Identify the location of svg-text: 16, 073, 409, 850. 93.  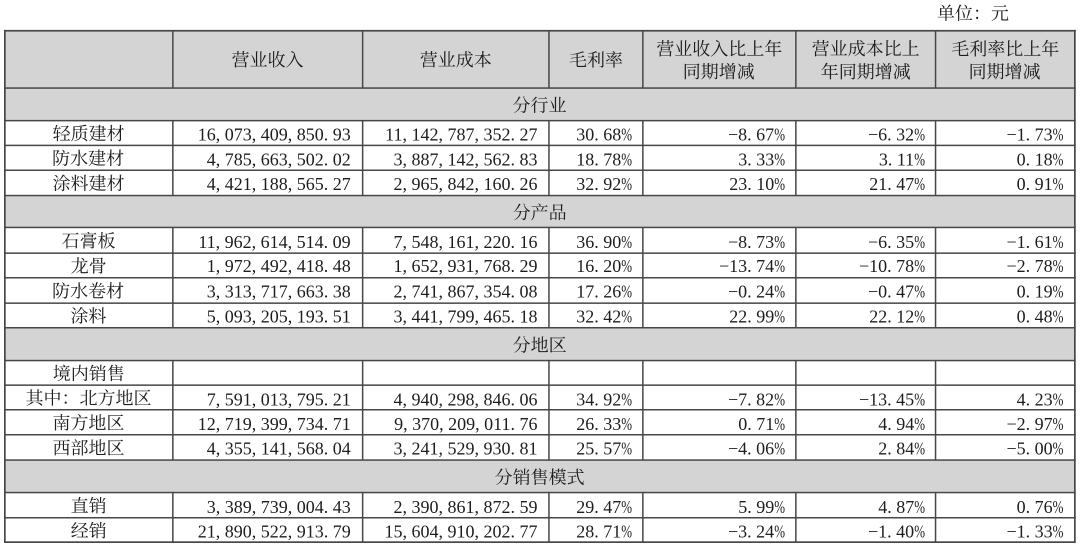
(274, 134).